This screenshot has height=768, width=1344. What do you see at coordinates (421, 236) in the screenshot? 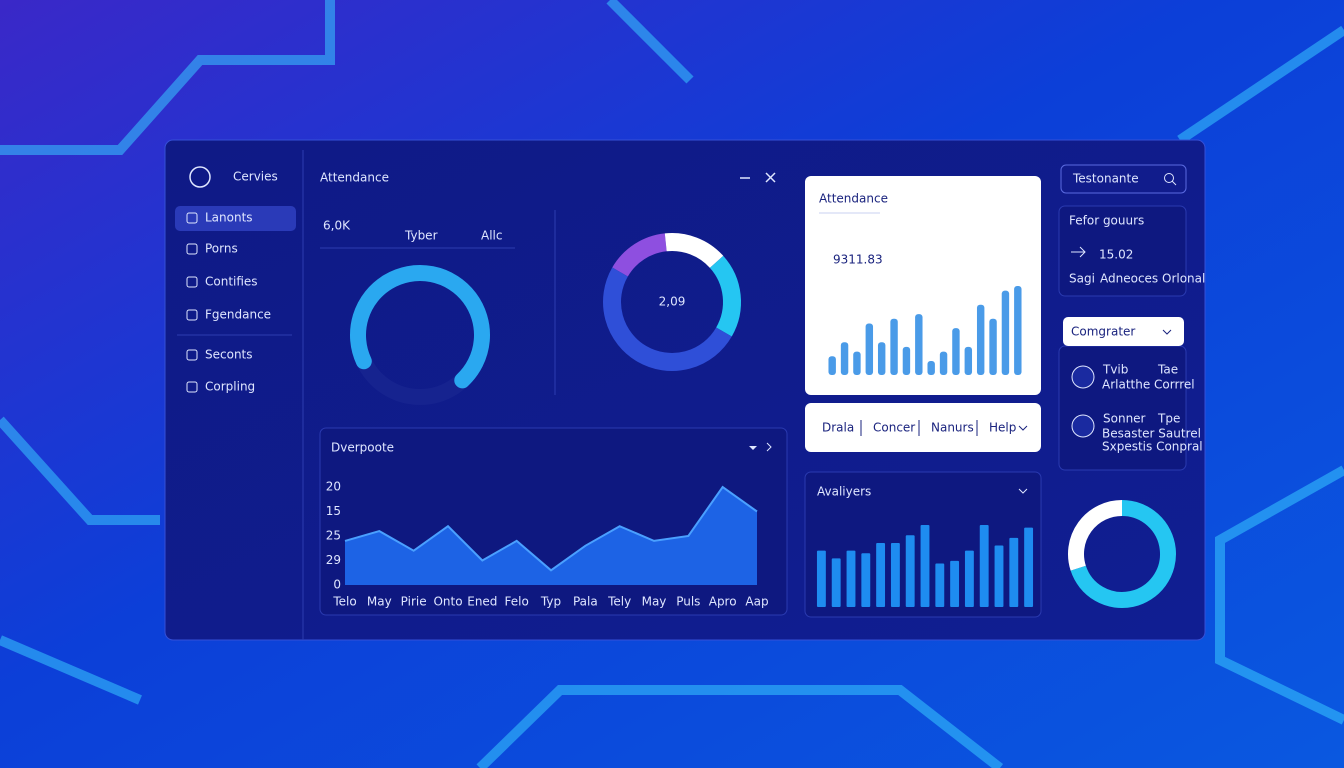
I see `metric-label: Tyber` at bounding box center [421, 236].